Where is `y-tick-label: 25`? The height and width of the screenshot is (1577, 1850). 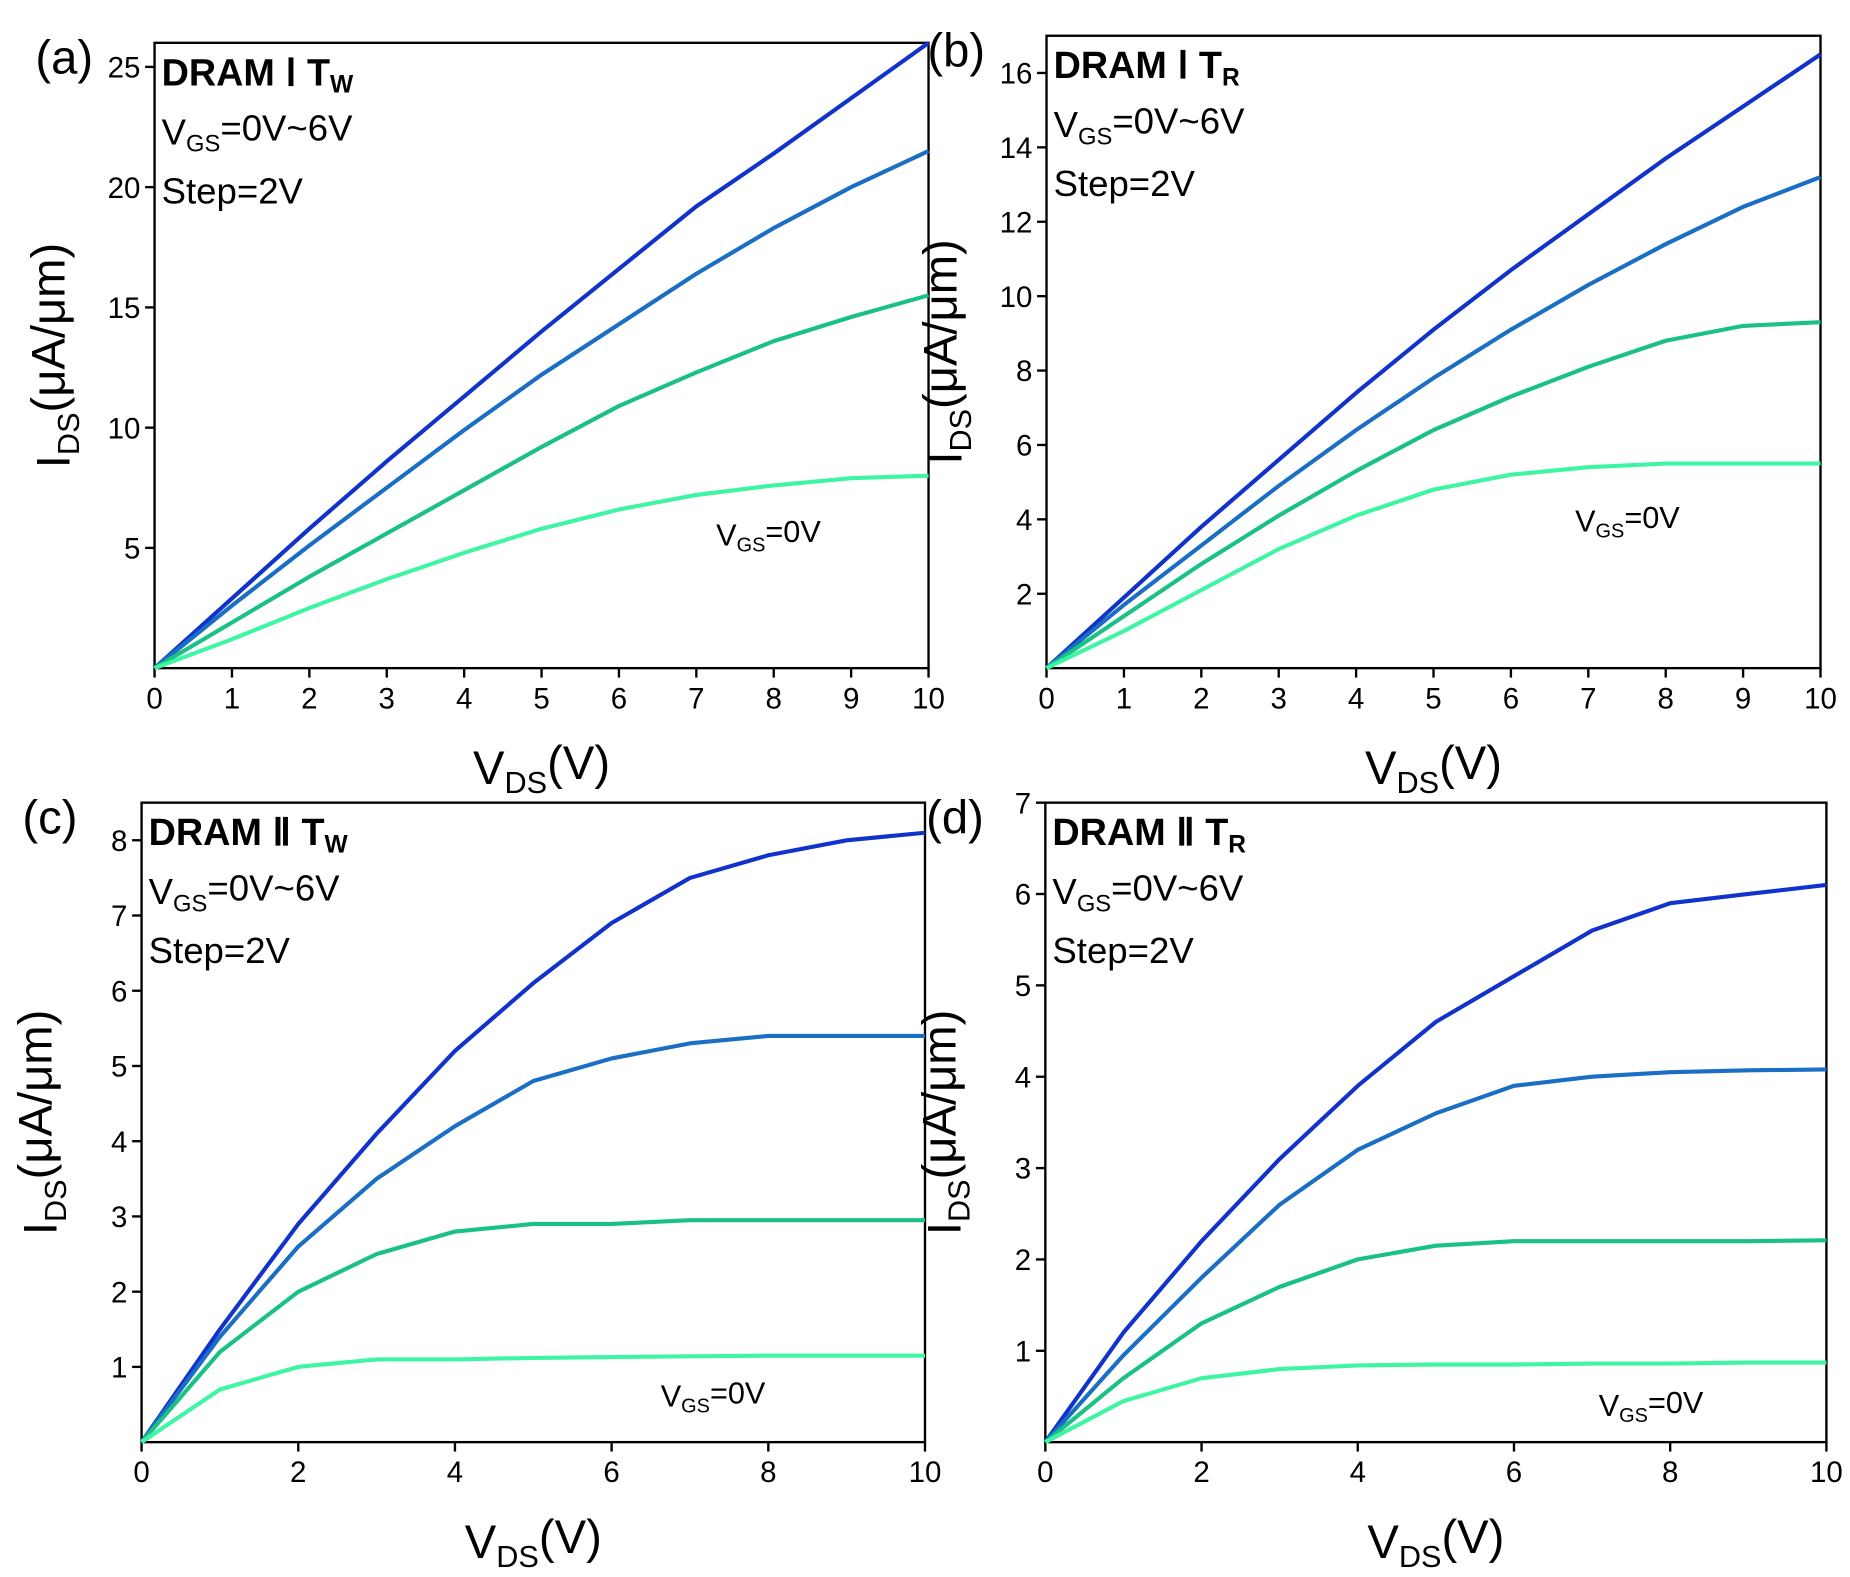 y-tick-label: 25 is located at coordinates (124, 68).